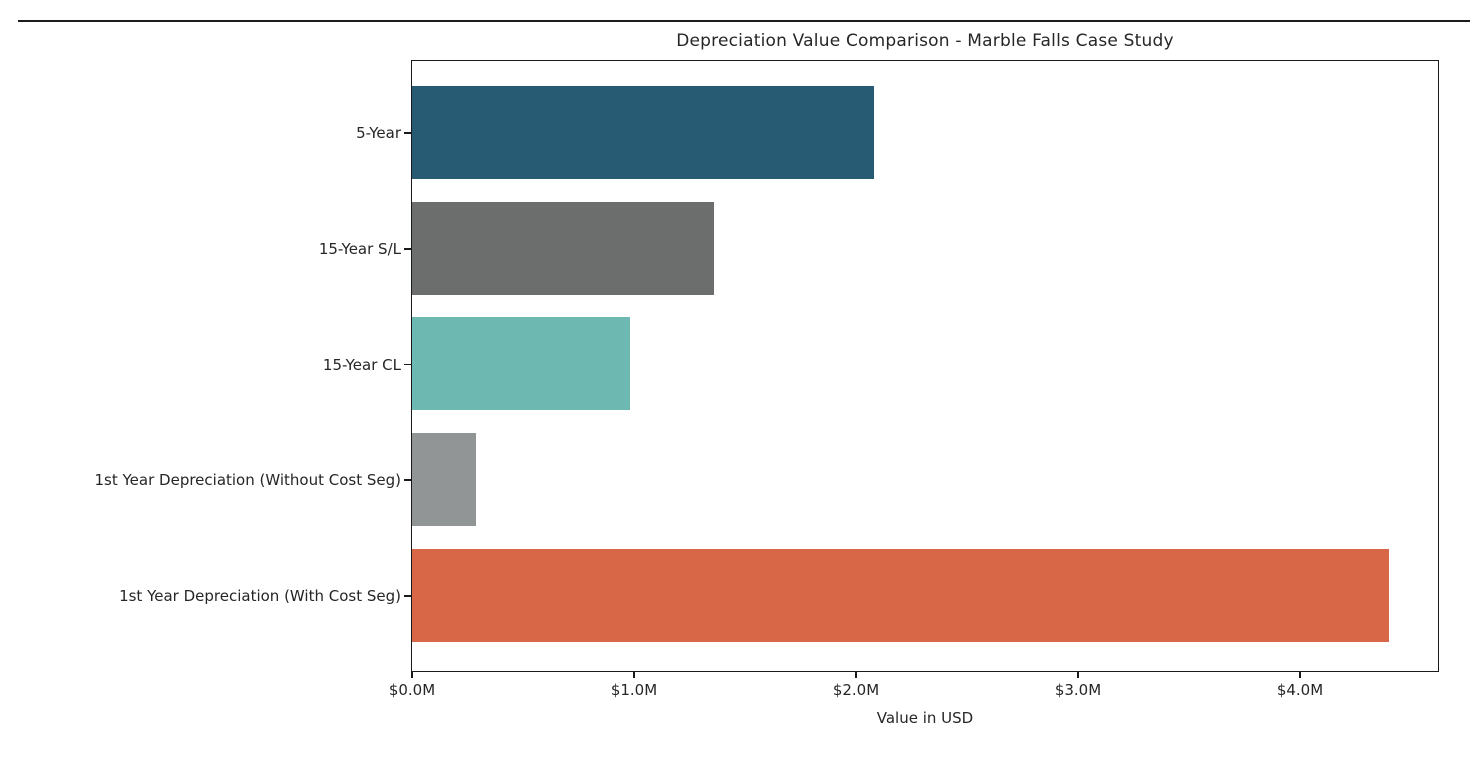 The height and width of the screenshot is (772, 1470). I want to click on bar-5-year, so click(643, 132).